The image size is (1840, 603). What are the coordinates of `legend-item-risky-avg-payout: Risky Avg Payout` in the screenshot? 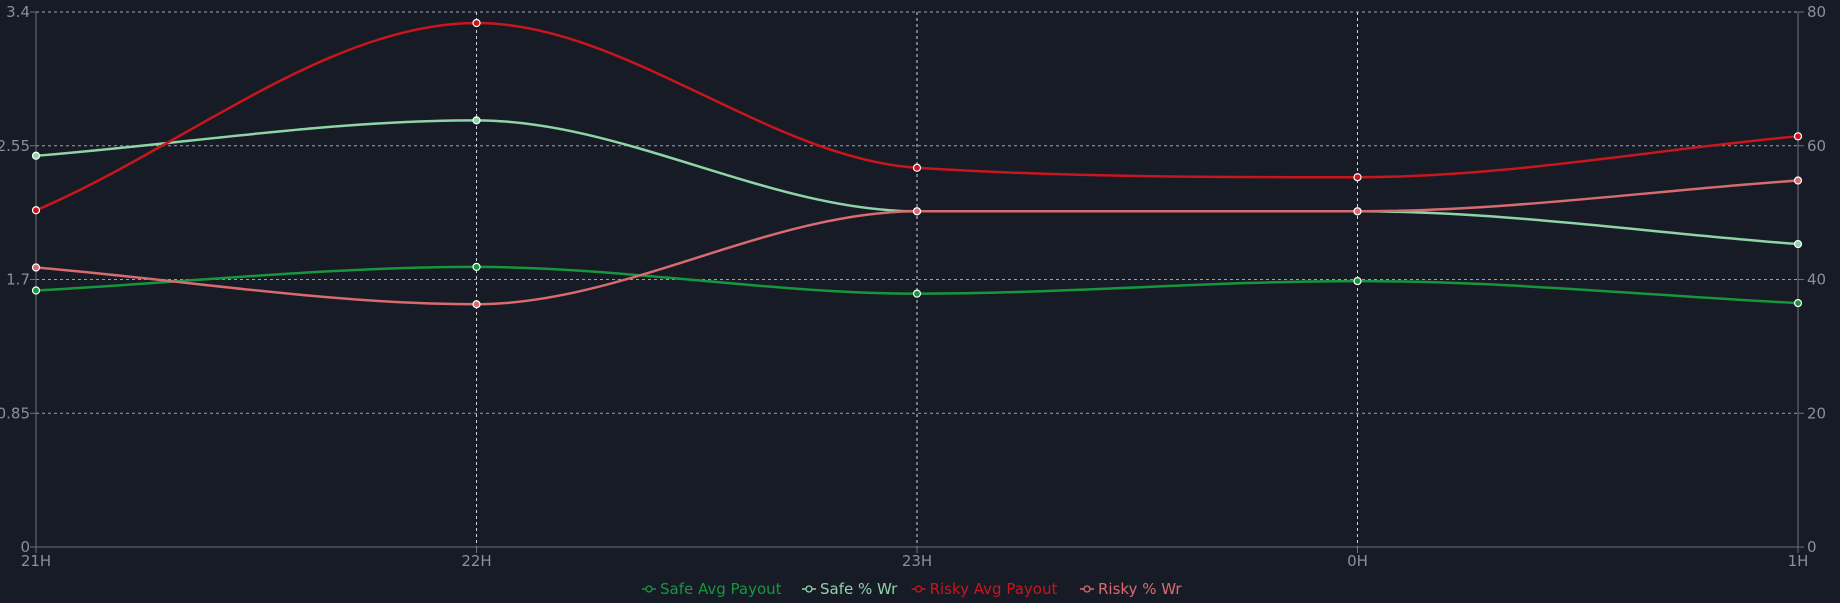 It's located at (984, 589).